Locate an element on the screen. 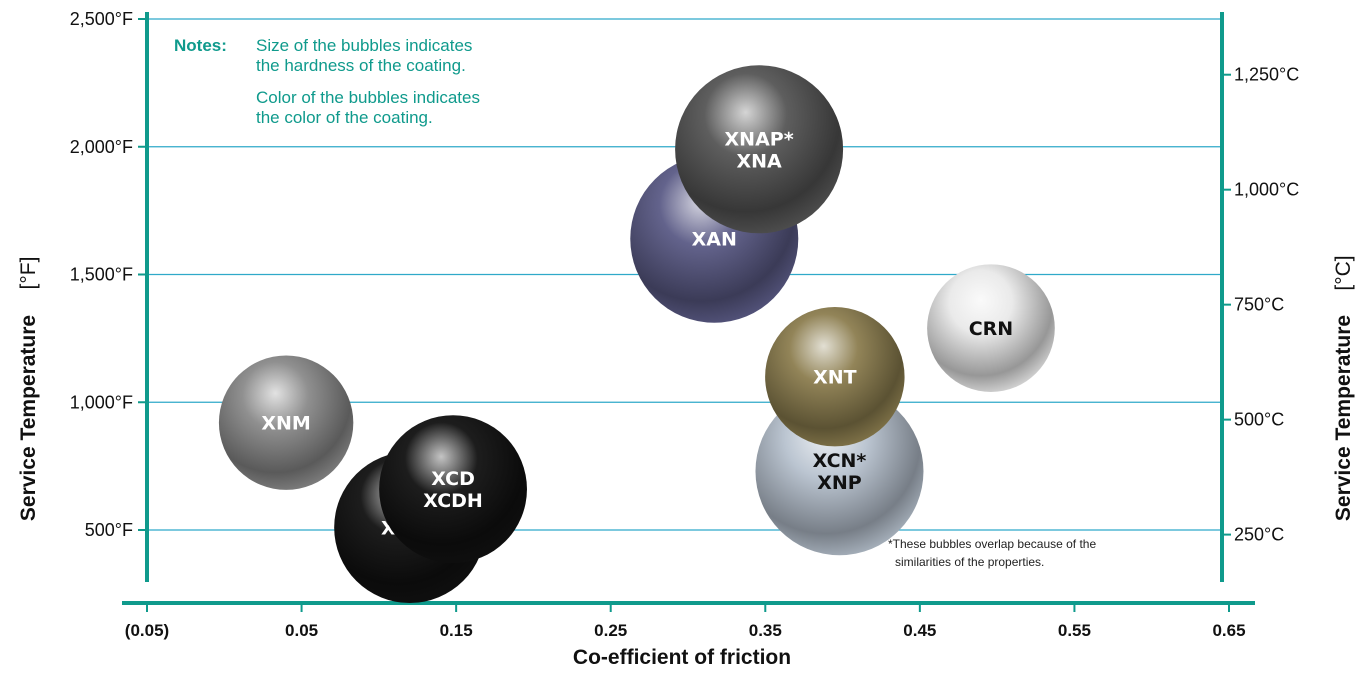  right-y-tick-label: 1,000°C is located at coordinates (1266, 190).